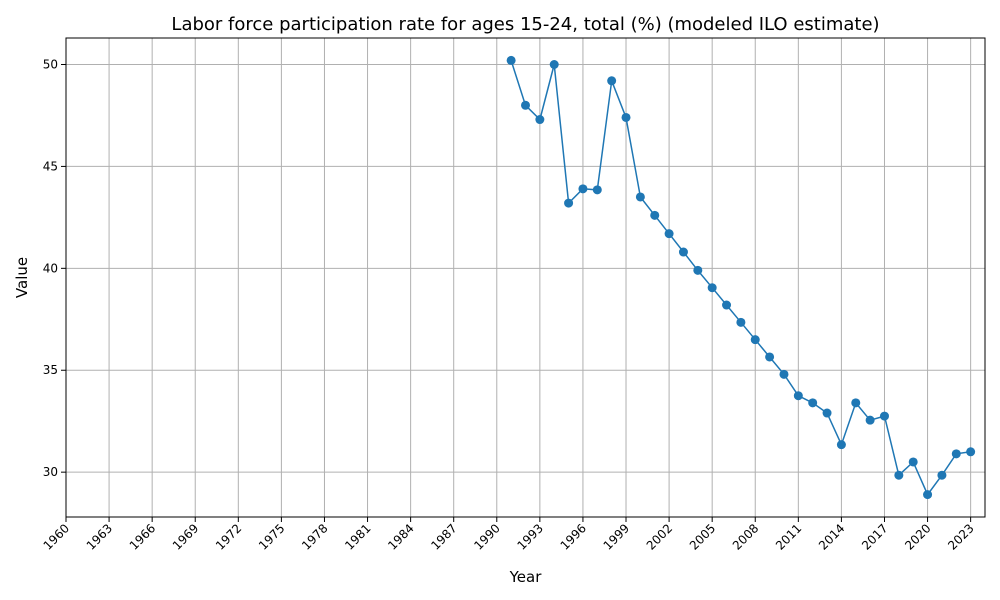 The image size is (1000, 600). Describe the element at coordinates (616, 536) in the screenshot. I see `x-tick-label: 1999` at that location.